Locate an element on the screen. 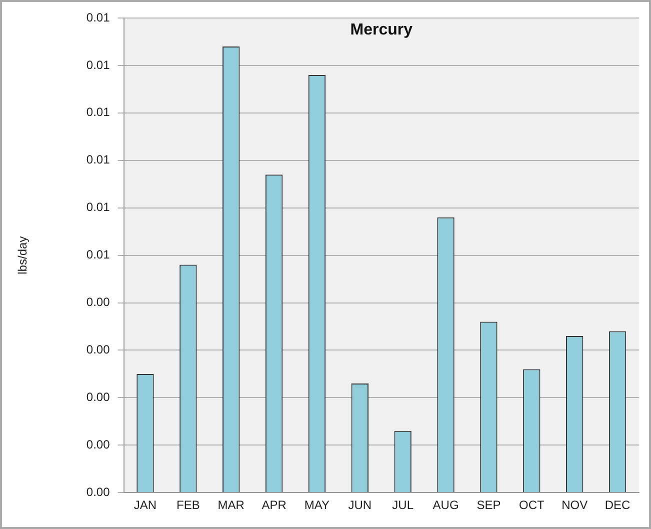 This screenshot has width=651, height=529. x-tick-label: DEC is located at coordinates (617, 505).